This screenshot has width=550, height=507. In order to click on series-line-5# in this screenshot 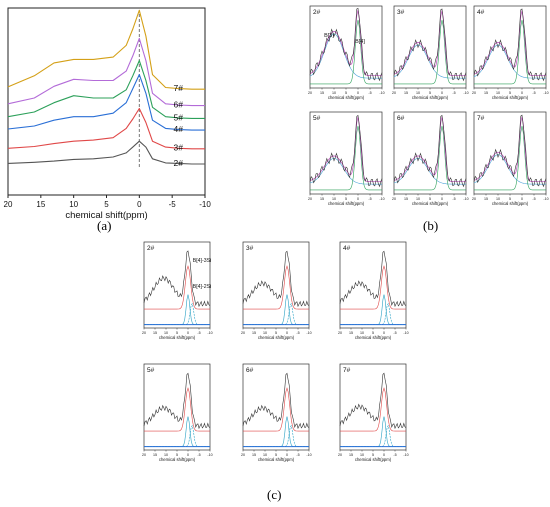, I will do `click(106, 89)`.